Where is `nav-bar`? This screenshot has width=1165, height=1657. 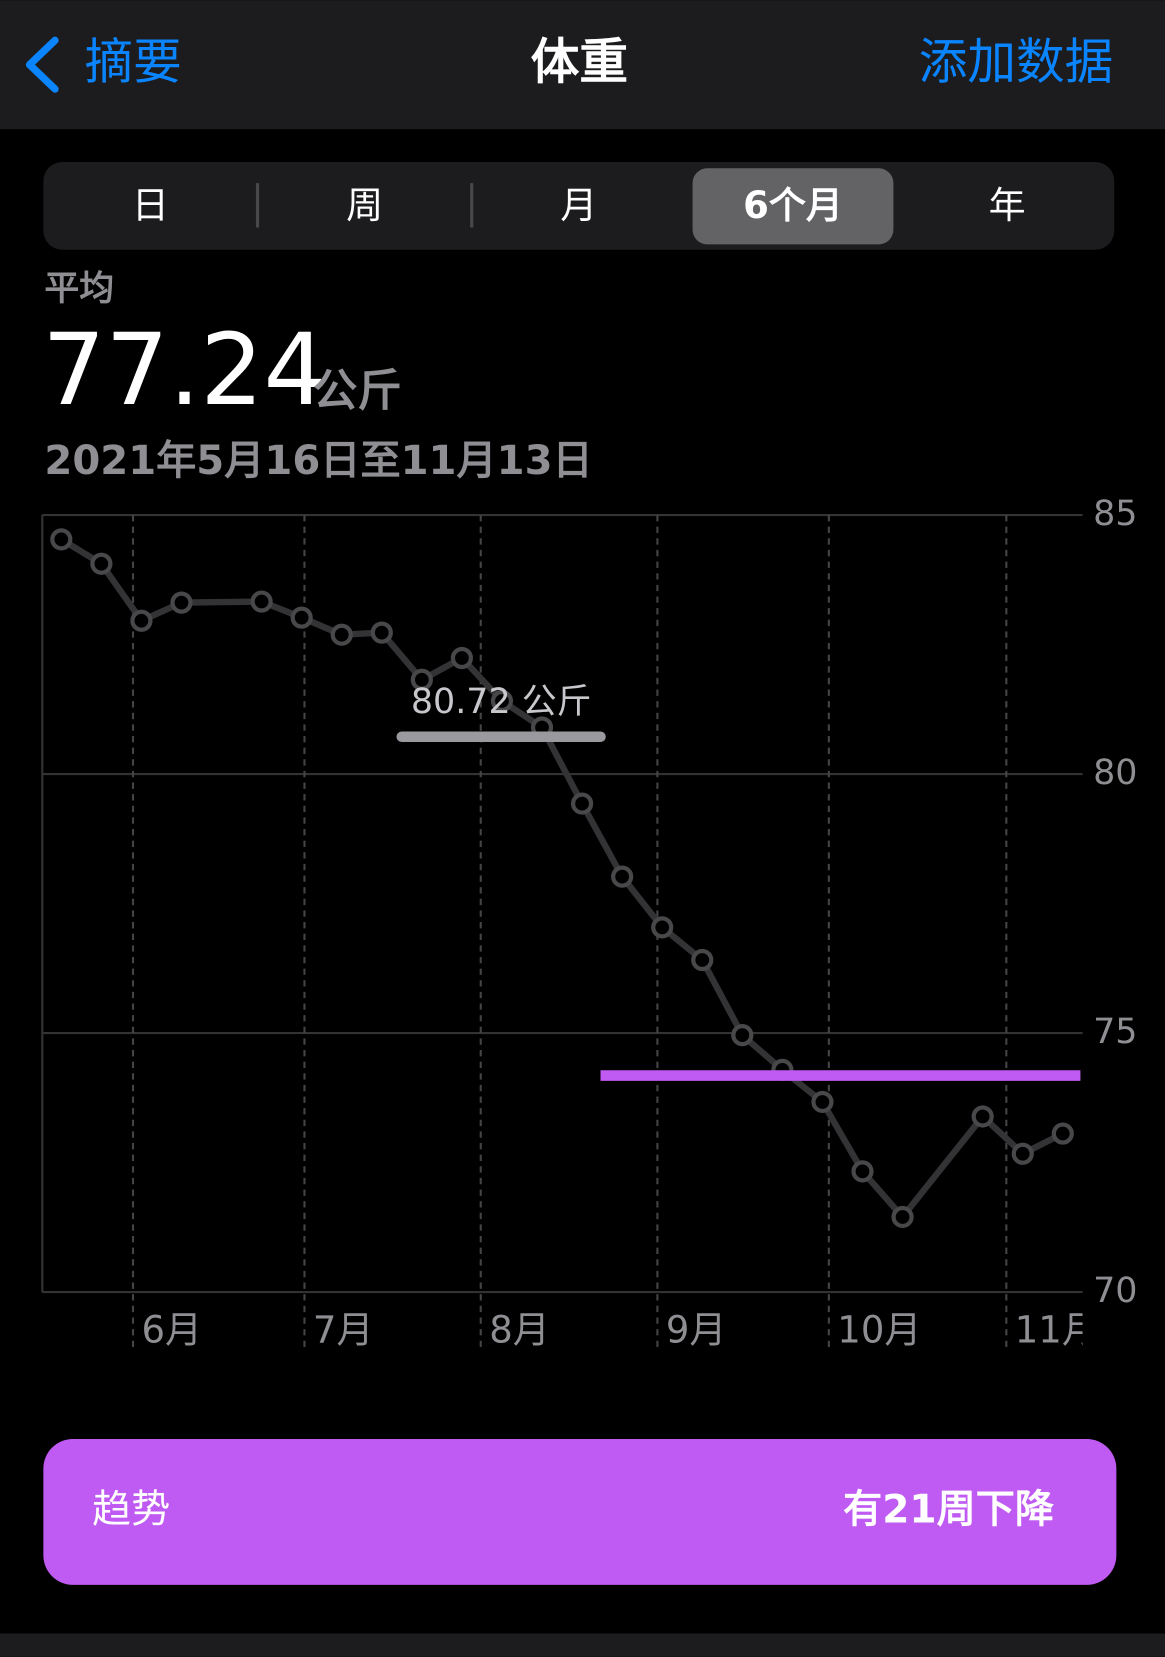
nav-bar is located at coordinates (582, 65).